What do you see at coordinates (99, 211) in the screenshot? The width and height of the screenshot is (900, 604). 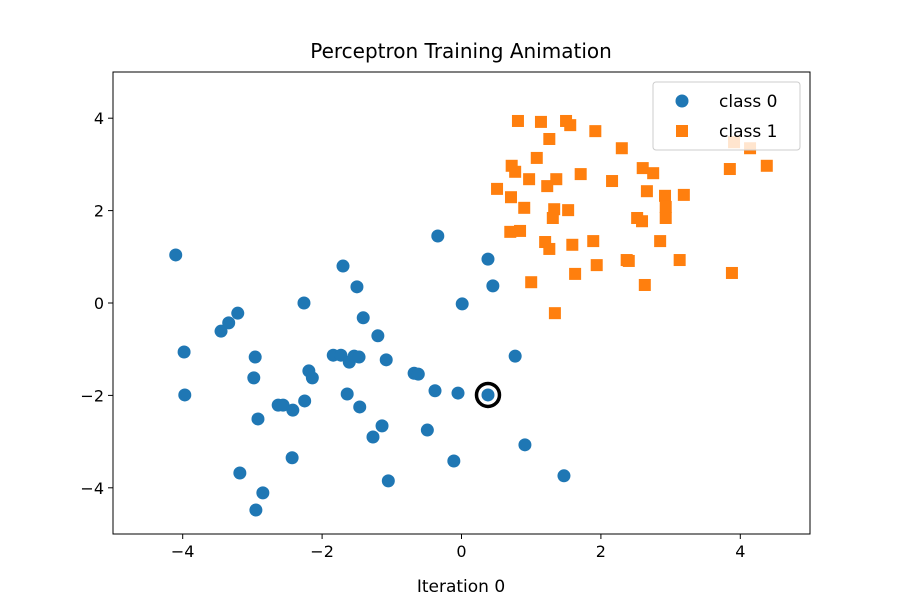 I see `y-tick-label: 2` at bounding box center [99, 211].